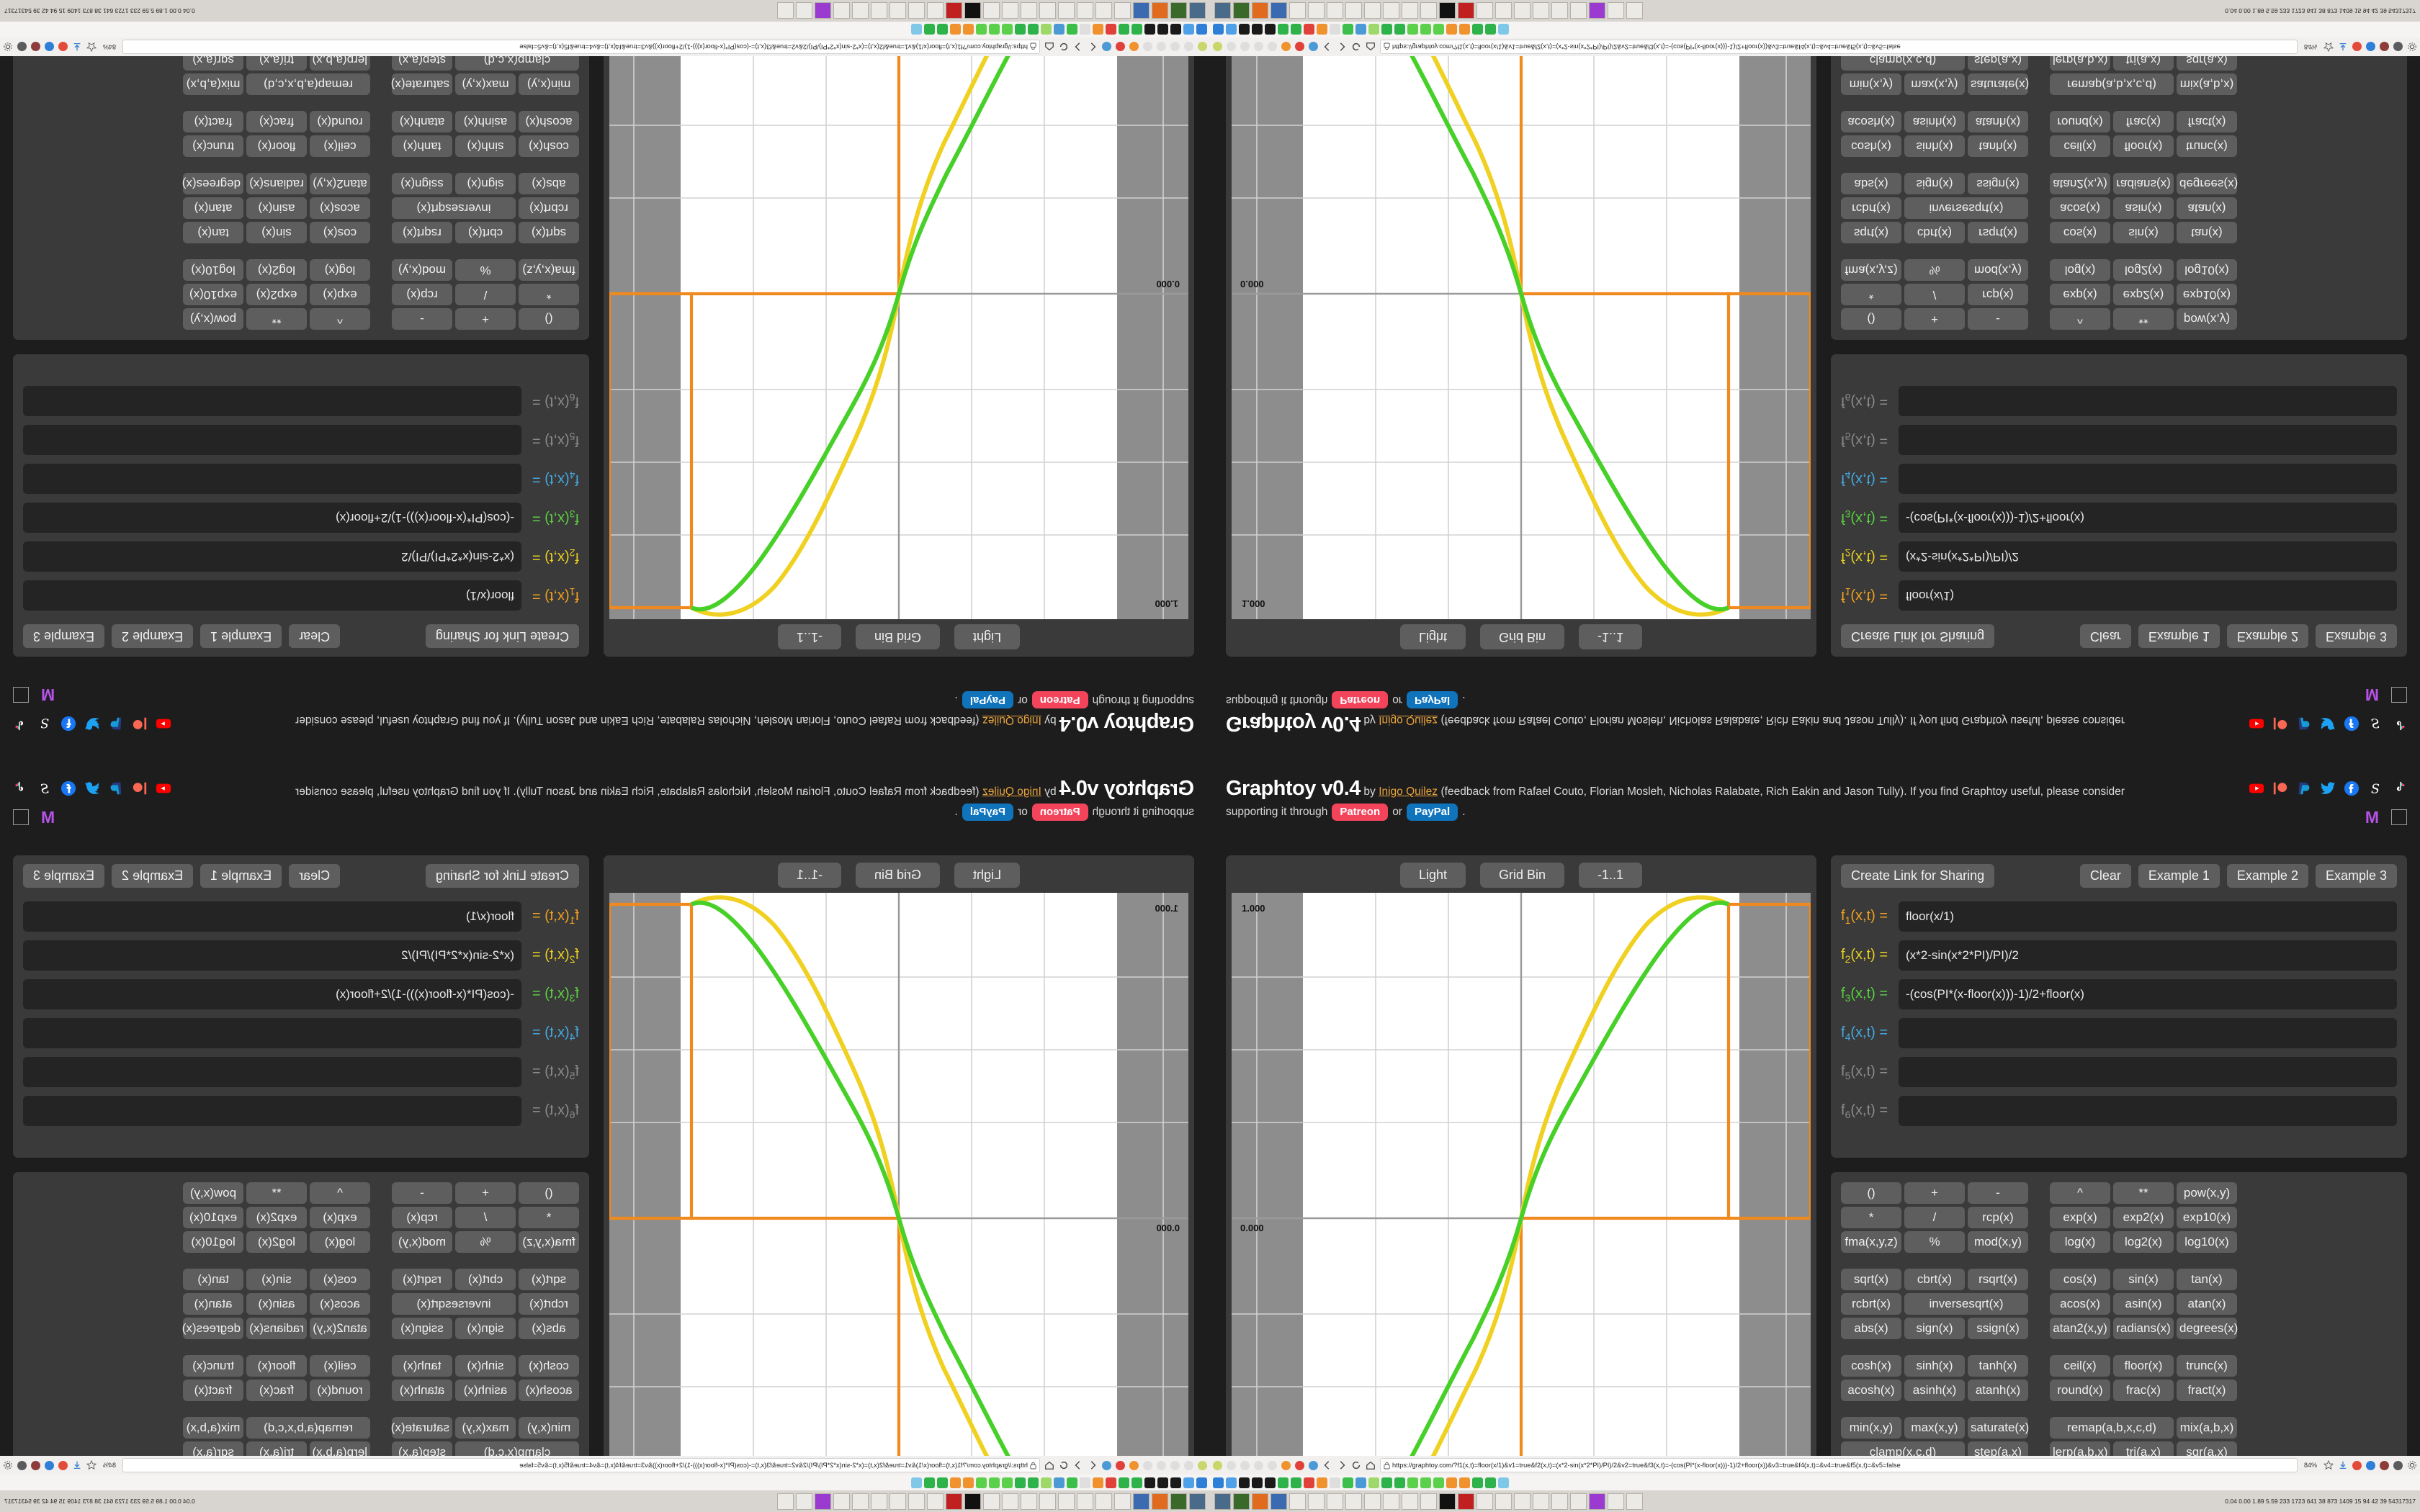  I want to click on keypad-button-left-asinhx: asinh(x), so click(1935, 1390).